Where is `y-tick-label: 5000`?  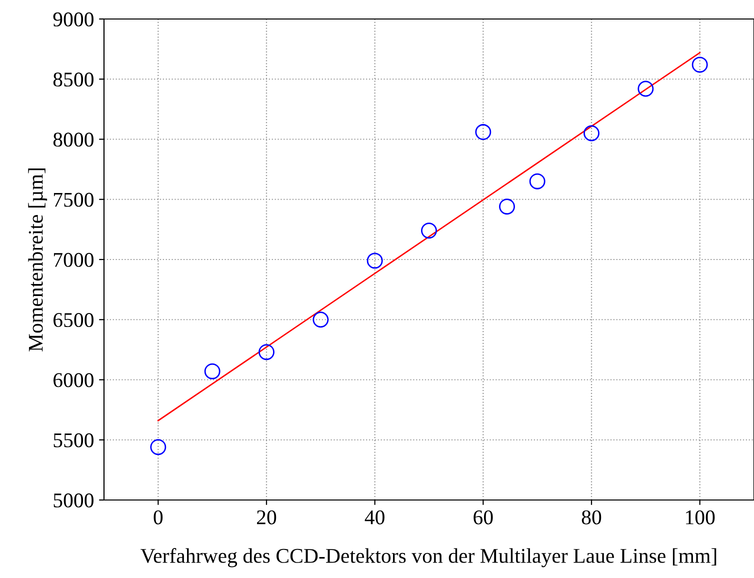 y-tick-label: 5000 is located at coordinates (74, 500).